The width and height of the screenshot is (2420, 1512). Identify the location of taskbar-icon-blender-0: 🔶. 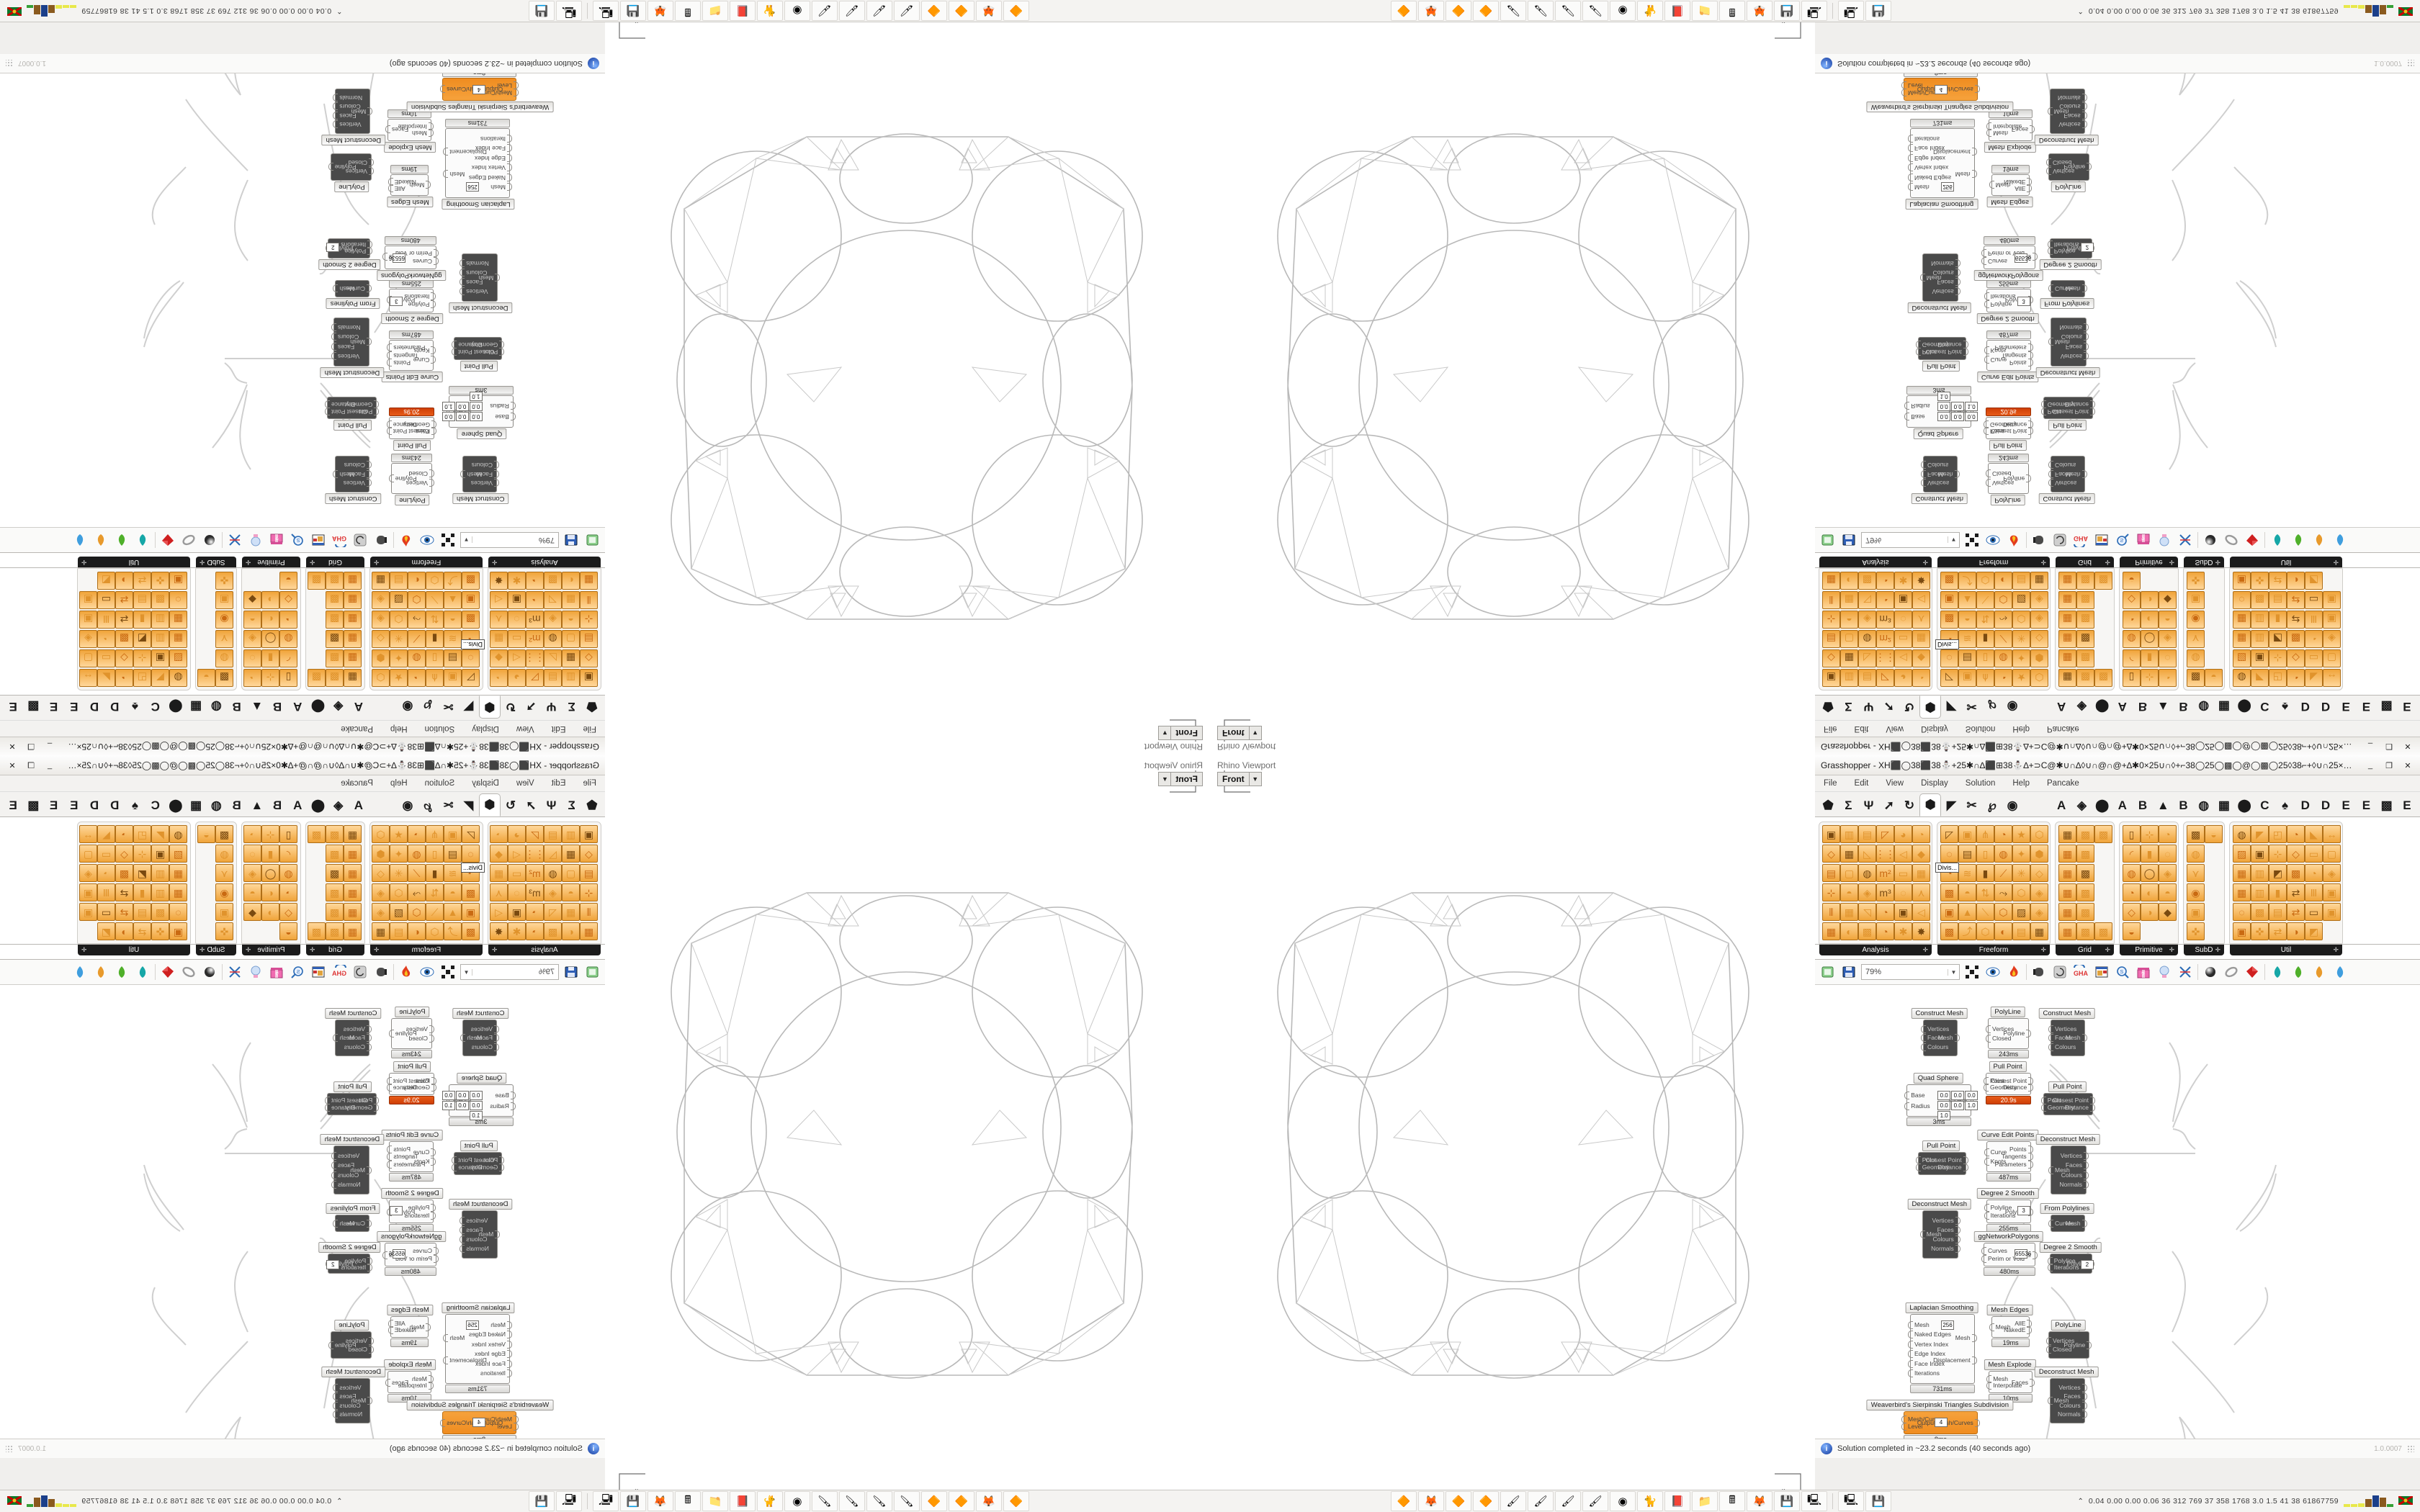
(1016, 11).